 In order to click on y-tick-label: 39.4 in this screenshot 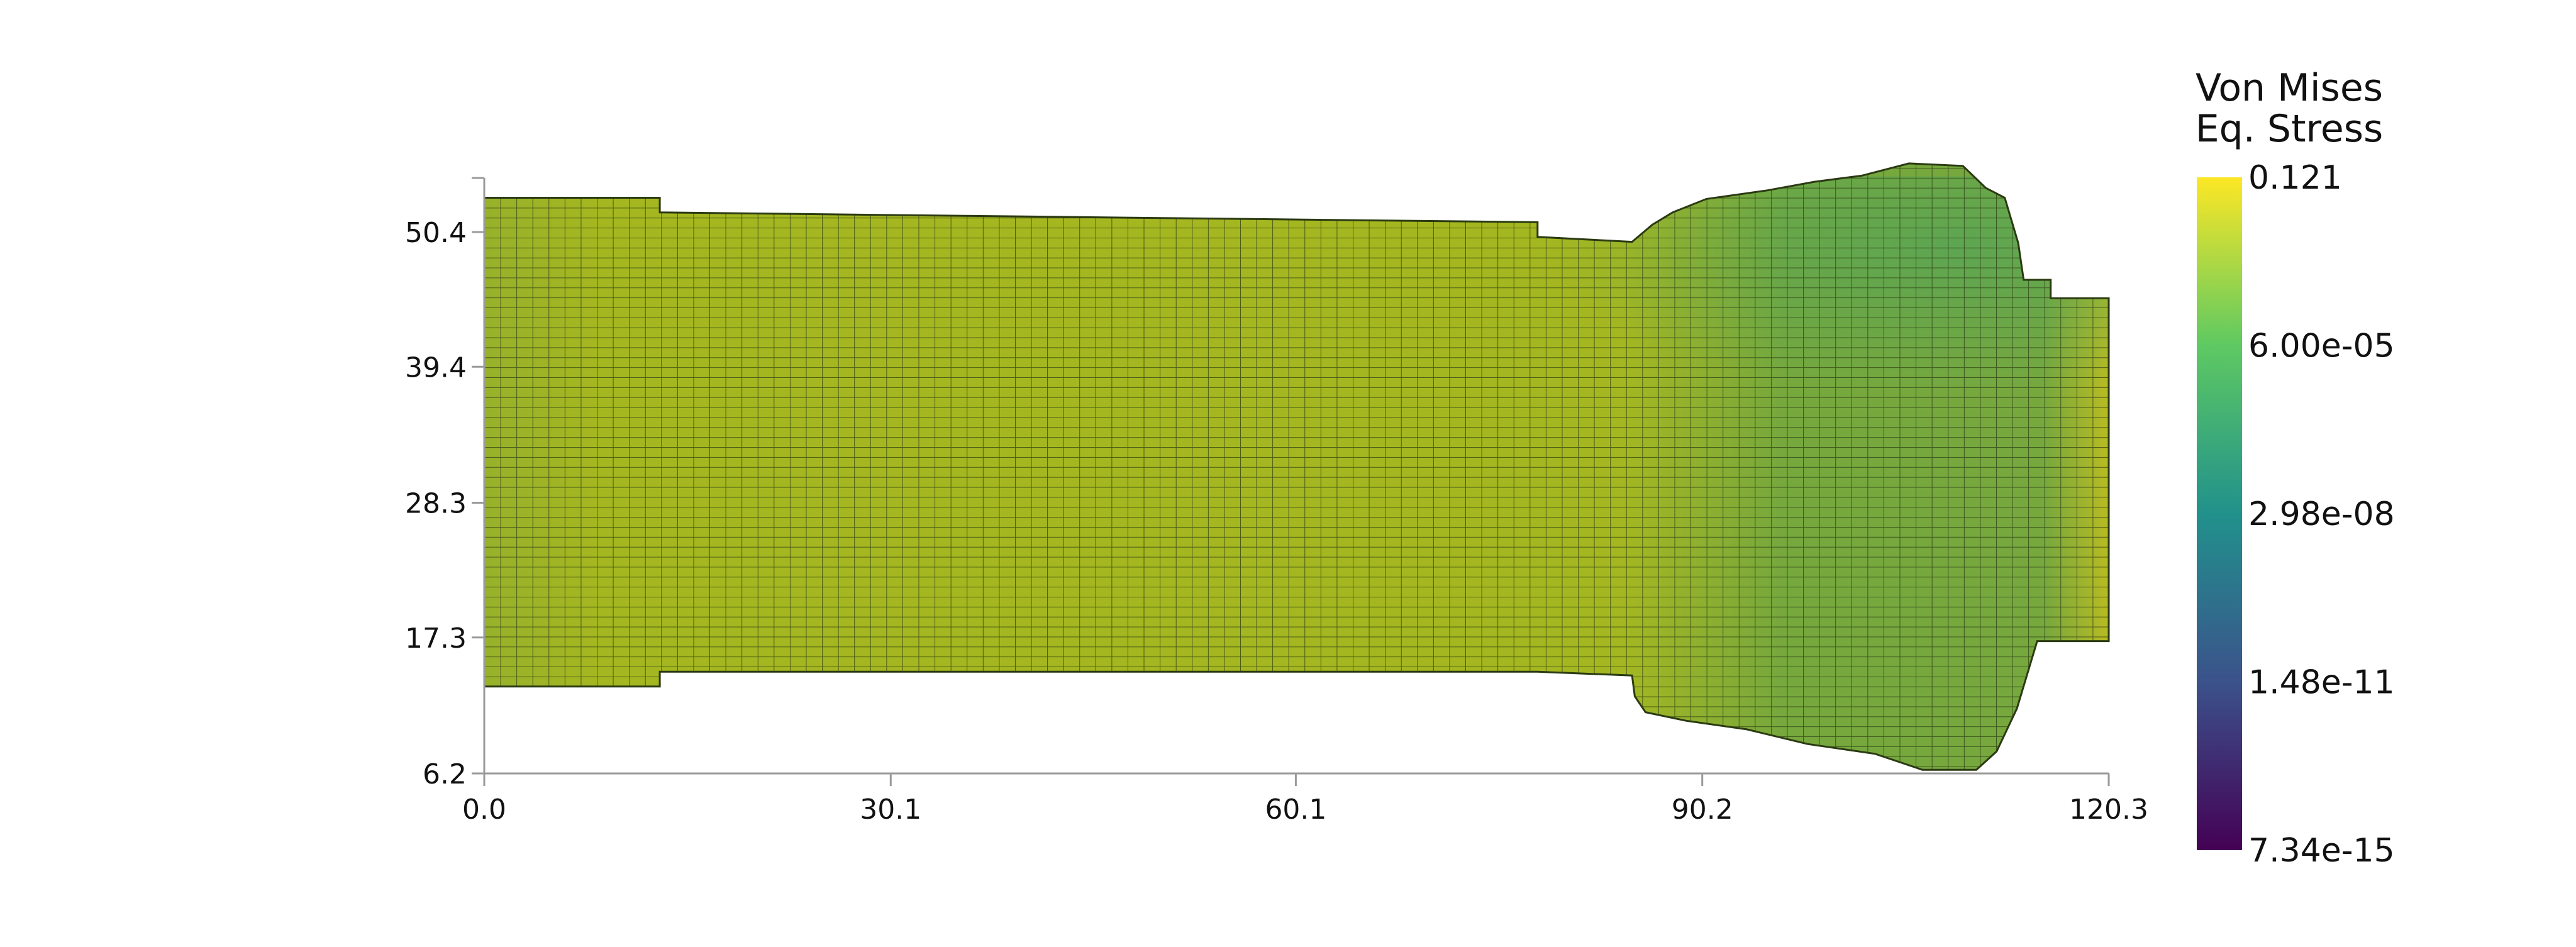, I will do `click(436, 368)`.